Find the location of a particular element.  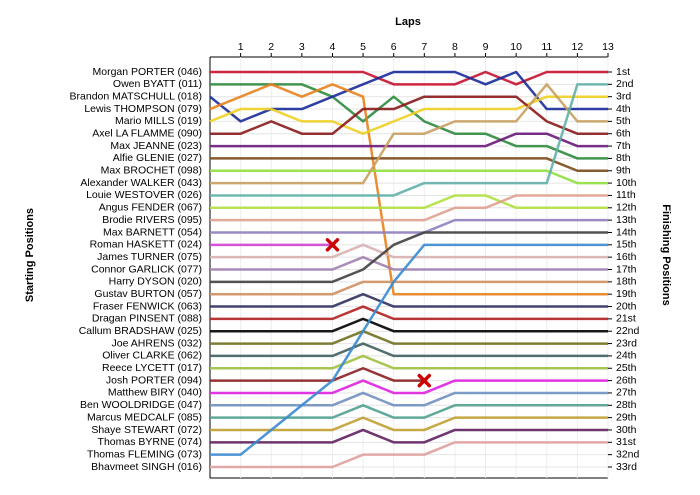

legend-label: Fraser FENWICK (063) is located at coordinates (147, 306).